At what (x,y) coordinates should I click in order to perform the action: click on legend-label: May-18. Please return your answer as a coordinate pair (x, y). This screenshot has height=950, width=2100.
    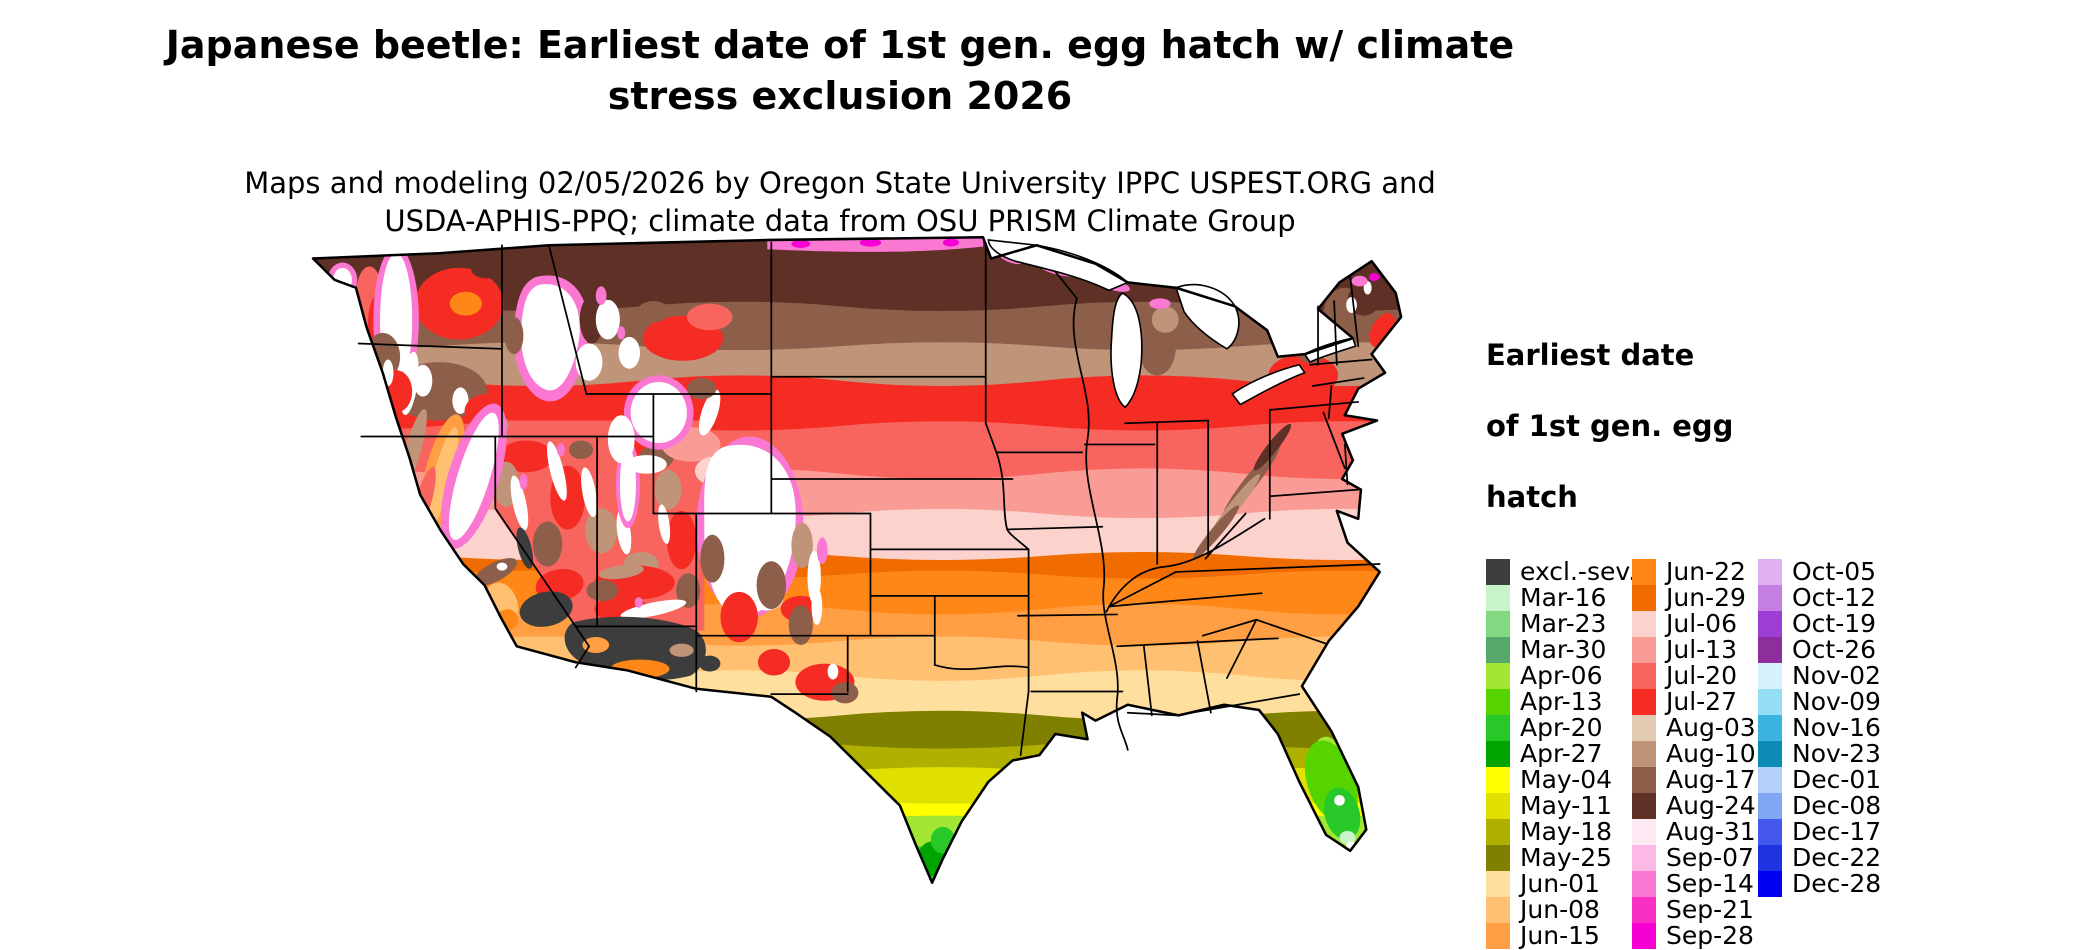
    Looking at the image, I should click on (1566, 831).